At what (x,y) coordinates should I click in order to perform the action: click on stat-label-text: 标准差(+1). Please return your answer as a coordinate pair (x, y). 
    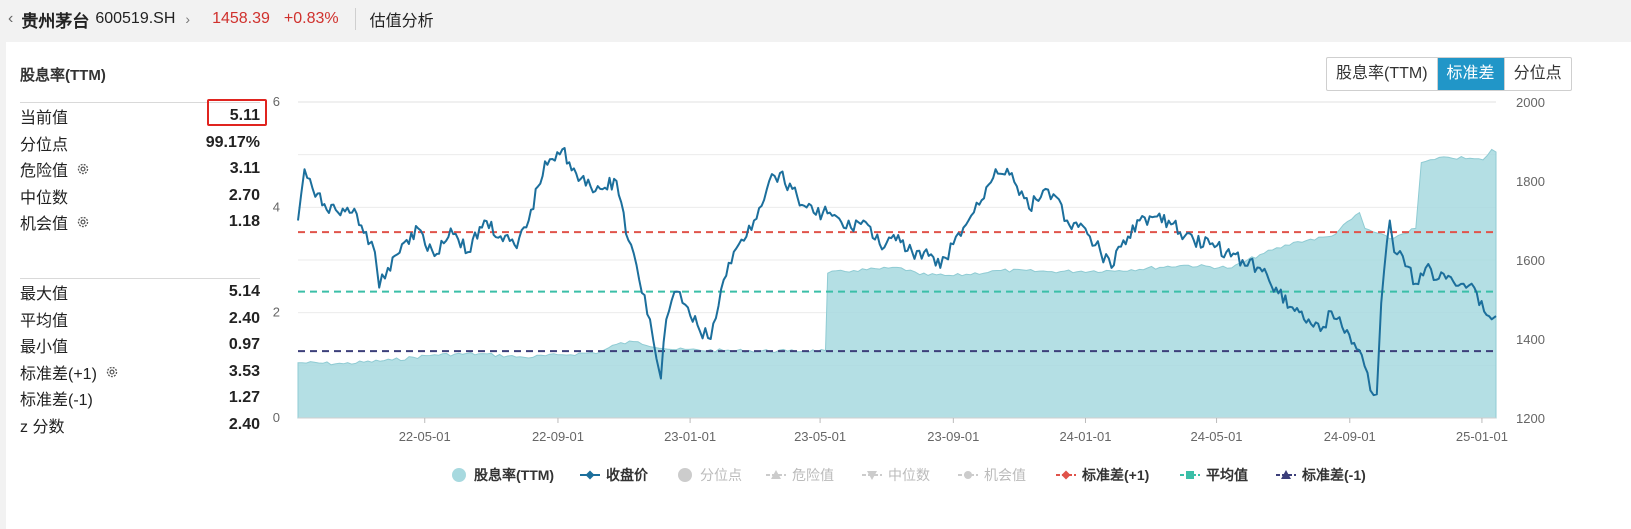
    Looking at the image, I should click on (58, 374).